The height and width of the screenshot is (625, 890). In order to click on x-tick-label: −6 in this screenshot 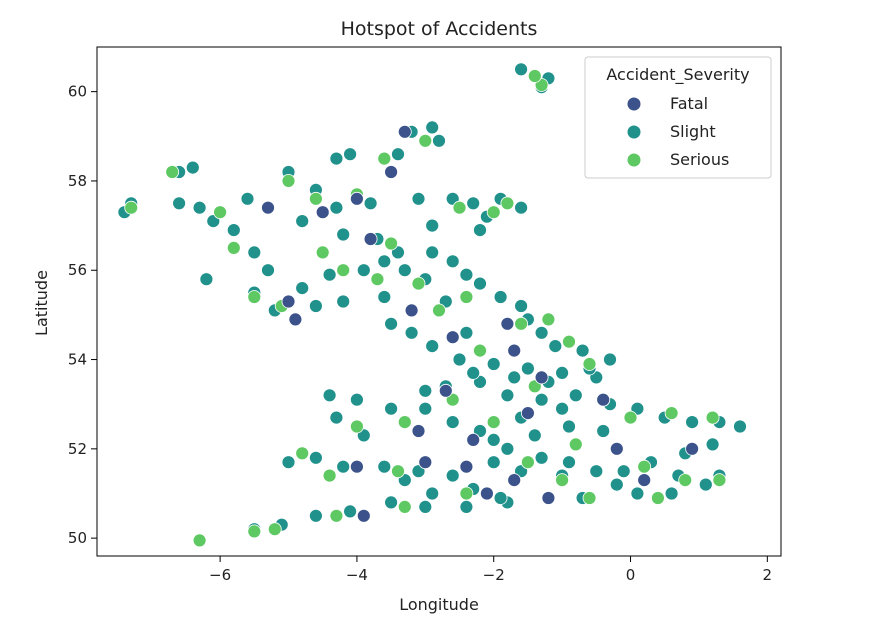, I will do `click(220, 575)`.